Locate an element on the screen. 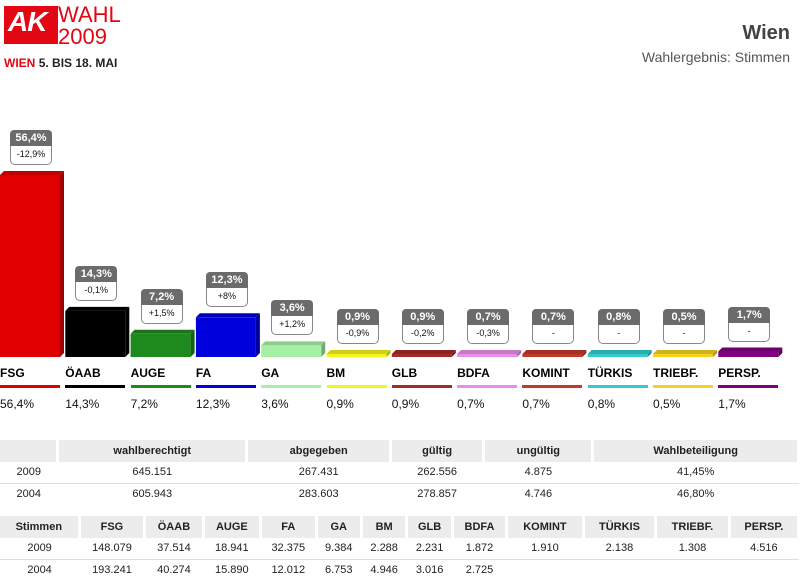 The image size is (800, 582). table-cell is located at coordinates (619, 569).